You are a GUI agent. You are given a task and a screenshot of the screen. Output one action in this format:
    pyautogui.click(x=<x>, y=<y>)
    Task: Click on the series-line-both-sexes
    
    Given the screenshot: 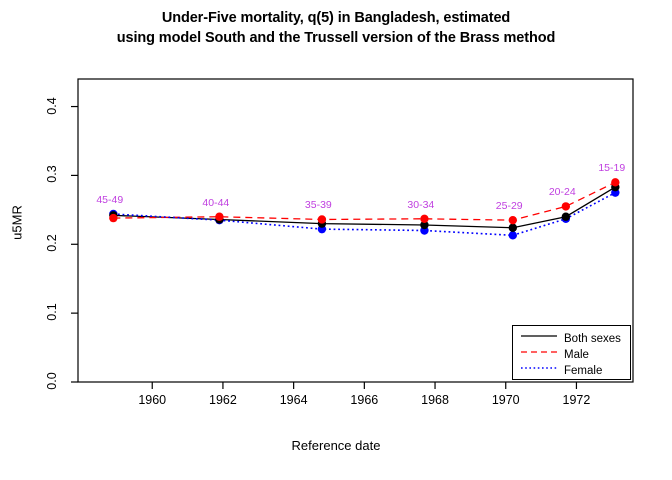 What is the action you would take?
    pyautogui.click(x=364, y=207)
    